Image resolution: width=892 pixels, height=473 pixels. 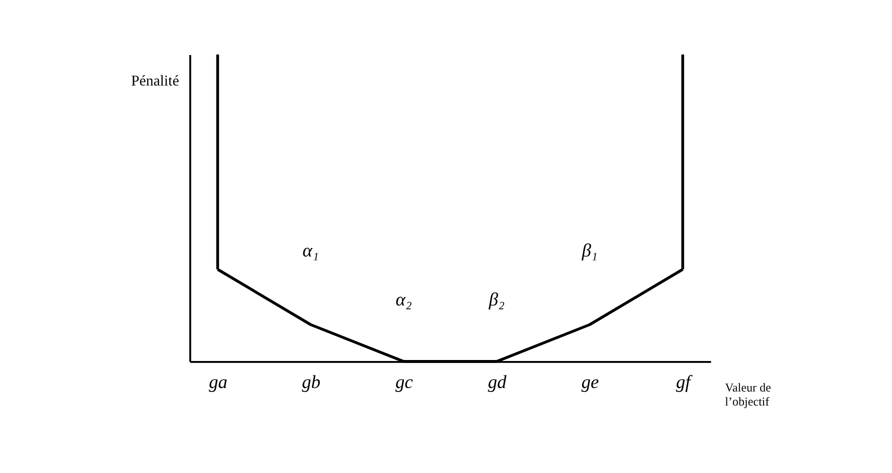 What do you see at coordinates (155, 82) in the screenshot?
I see `y-axis-title: Pénalité` at bounding box center [155, 82].